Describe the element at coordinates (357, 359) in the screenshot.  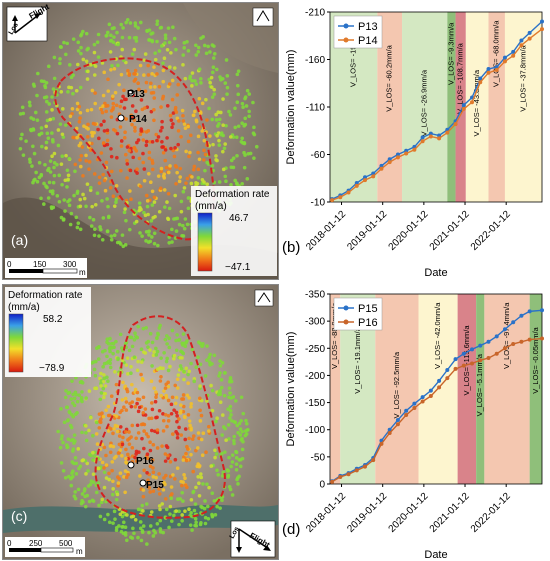
I see `rate-band-label: V_LOS= -19.1mm/a` at that location.